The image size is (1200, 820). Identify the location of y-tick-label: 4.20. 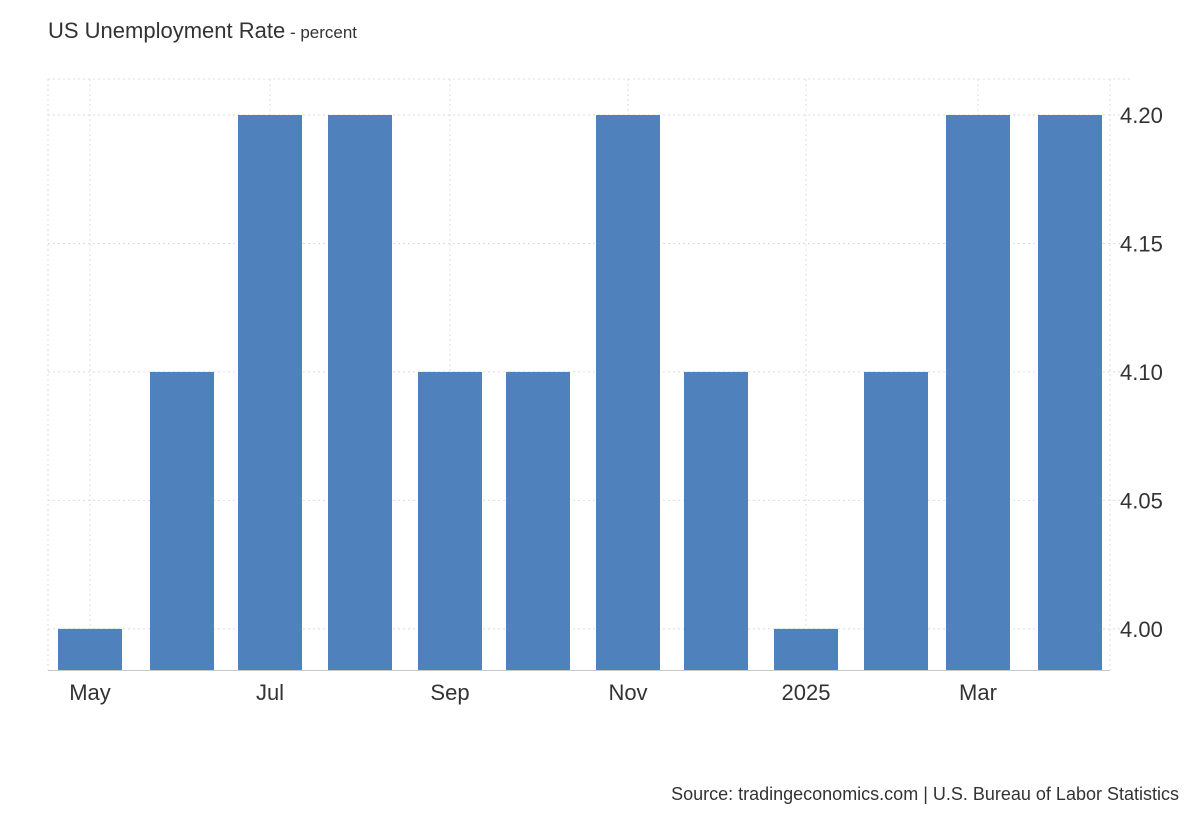
(1141, 115).